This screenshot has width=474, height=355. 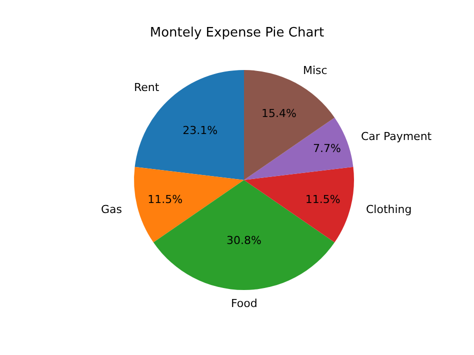 I want to click on data-label: 15.4%, so click(x=278, y=113).